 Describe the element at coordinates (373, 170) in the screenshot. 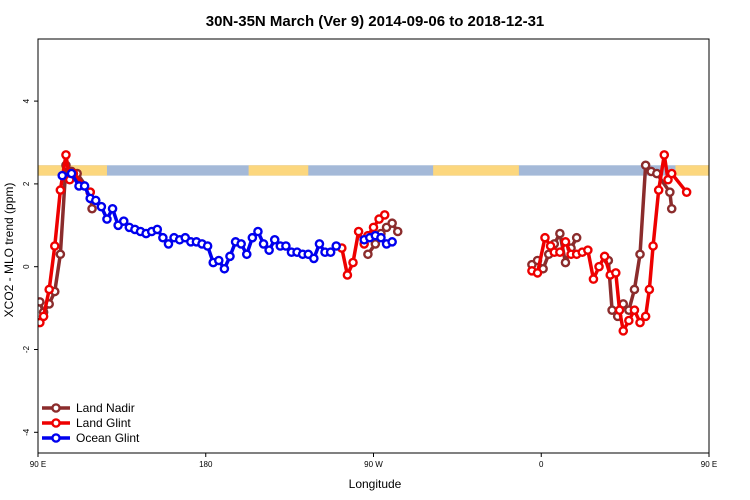

I see `land-mask-band` at that location.